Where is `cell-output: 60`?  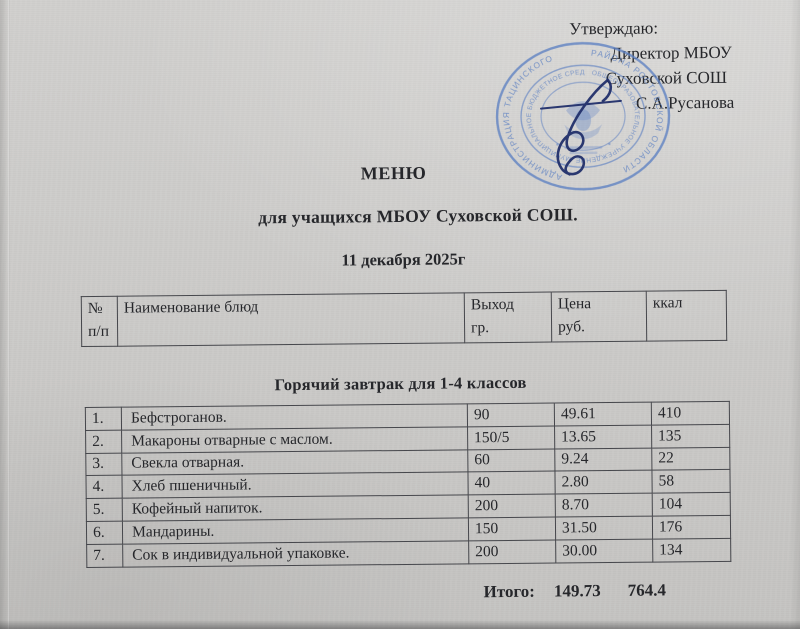 cell-output: 60 is located at coordinates (511, 460).